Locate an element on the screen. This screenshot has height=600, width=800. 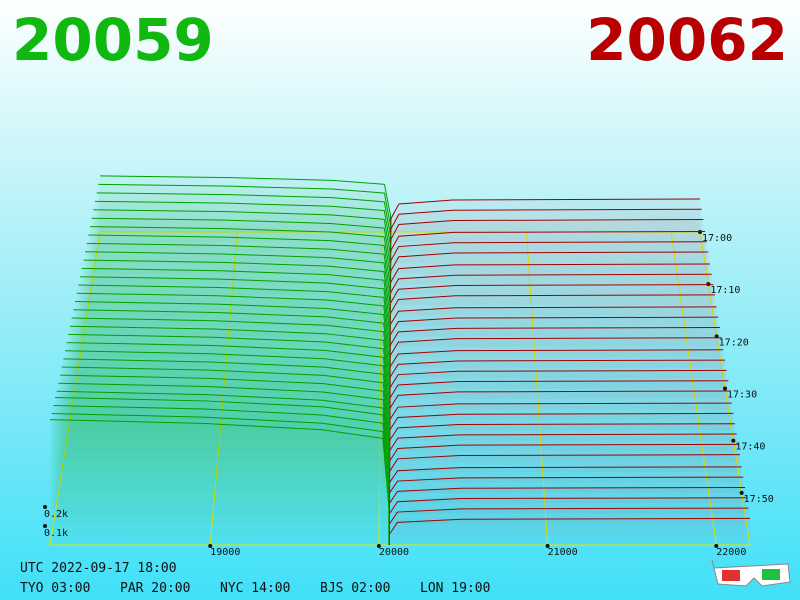
x-tick-label: 22000 is located at coordinates (731, 552).